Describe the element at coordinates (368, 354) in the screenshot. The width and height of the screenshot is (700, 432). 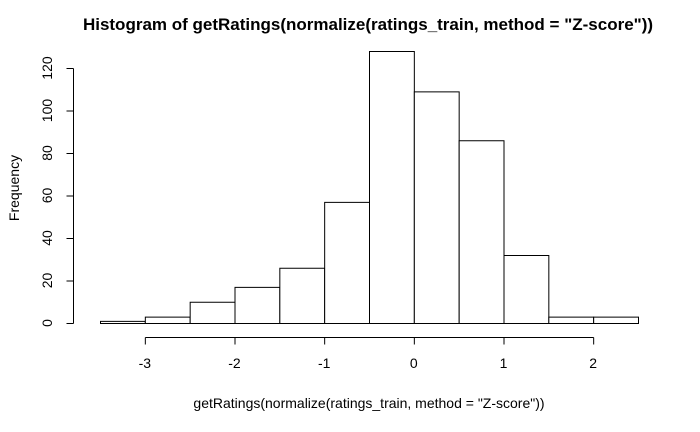
I see `x-axis: -3 -2 -1 0 1 2` at that location.